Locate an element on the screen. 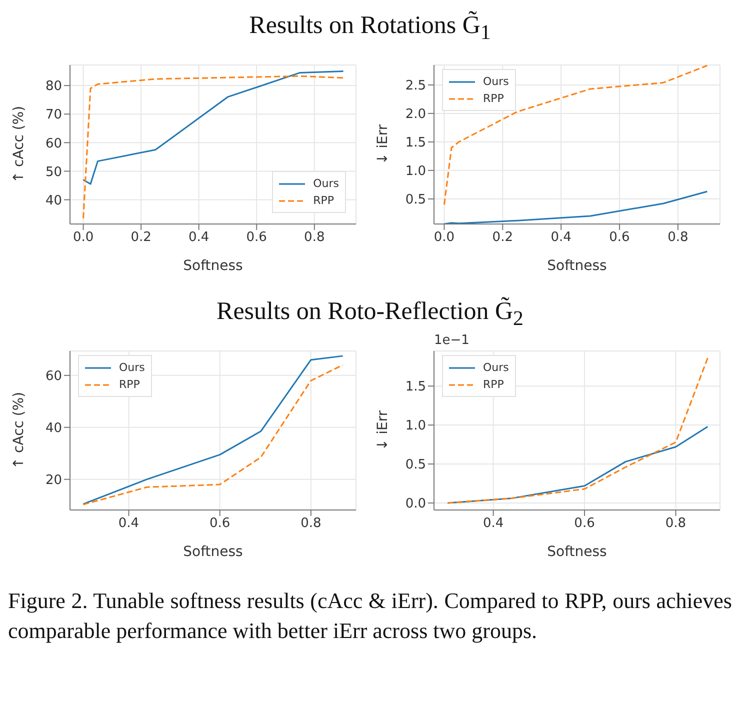 The height and width of the screenshot is (703, 740). y-tick-label: 50 is located at coordinates (53, 172).